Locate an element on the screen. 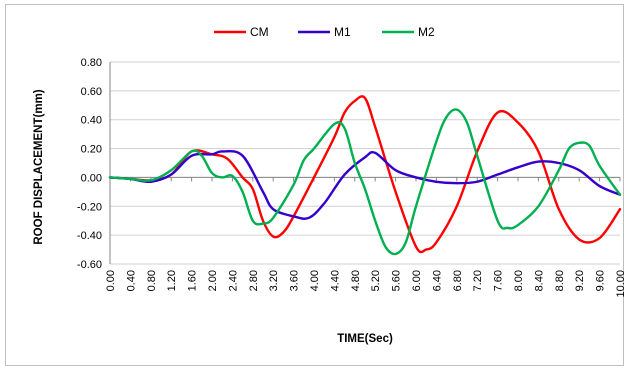 The width and height of the screenshot is (630, 371). x-tick-label: 4.40 is located at coordinates (335, 280).